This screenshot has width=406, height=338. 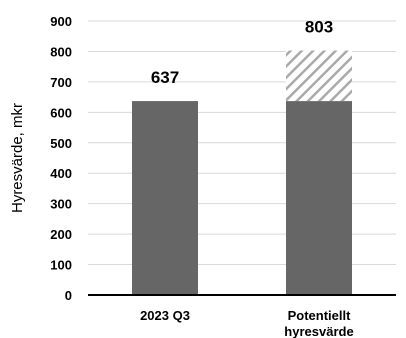 What do you see at coordinates (318, 331) in the screenshot?
I see `x-tick-label: hyresvärde` at bounding box center [318, 331].